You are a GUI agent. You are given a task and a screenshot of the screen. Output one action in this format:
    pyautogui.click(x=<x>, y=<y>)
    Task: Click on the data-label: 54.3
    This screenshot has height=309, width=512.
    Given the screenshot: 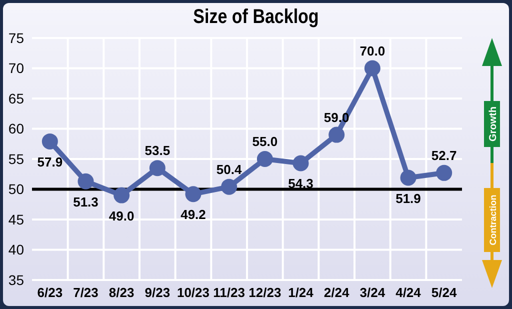 What is the action you would take?
    pyautogui.click(x=301, y=184)
    